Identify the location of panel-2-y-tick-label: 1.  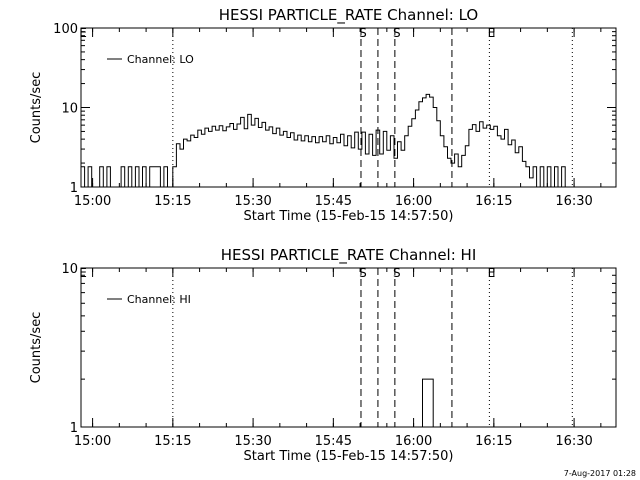
(74, 428).